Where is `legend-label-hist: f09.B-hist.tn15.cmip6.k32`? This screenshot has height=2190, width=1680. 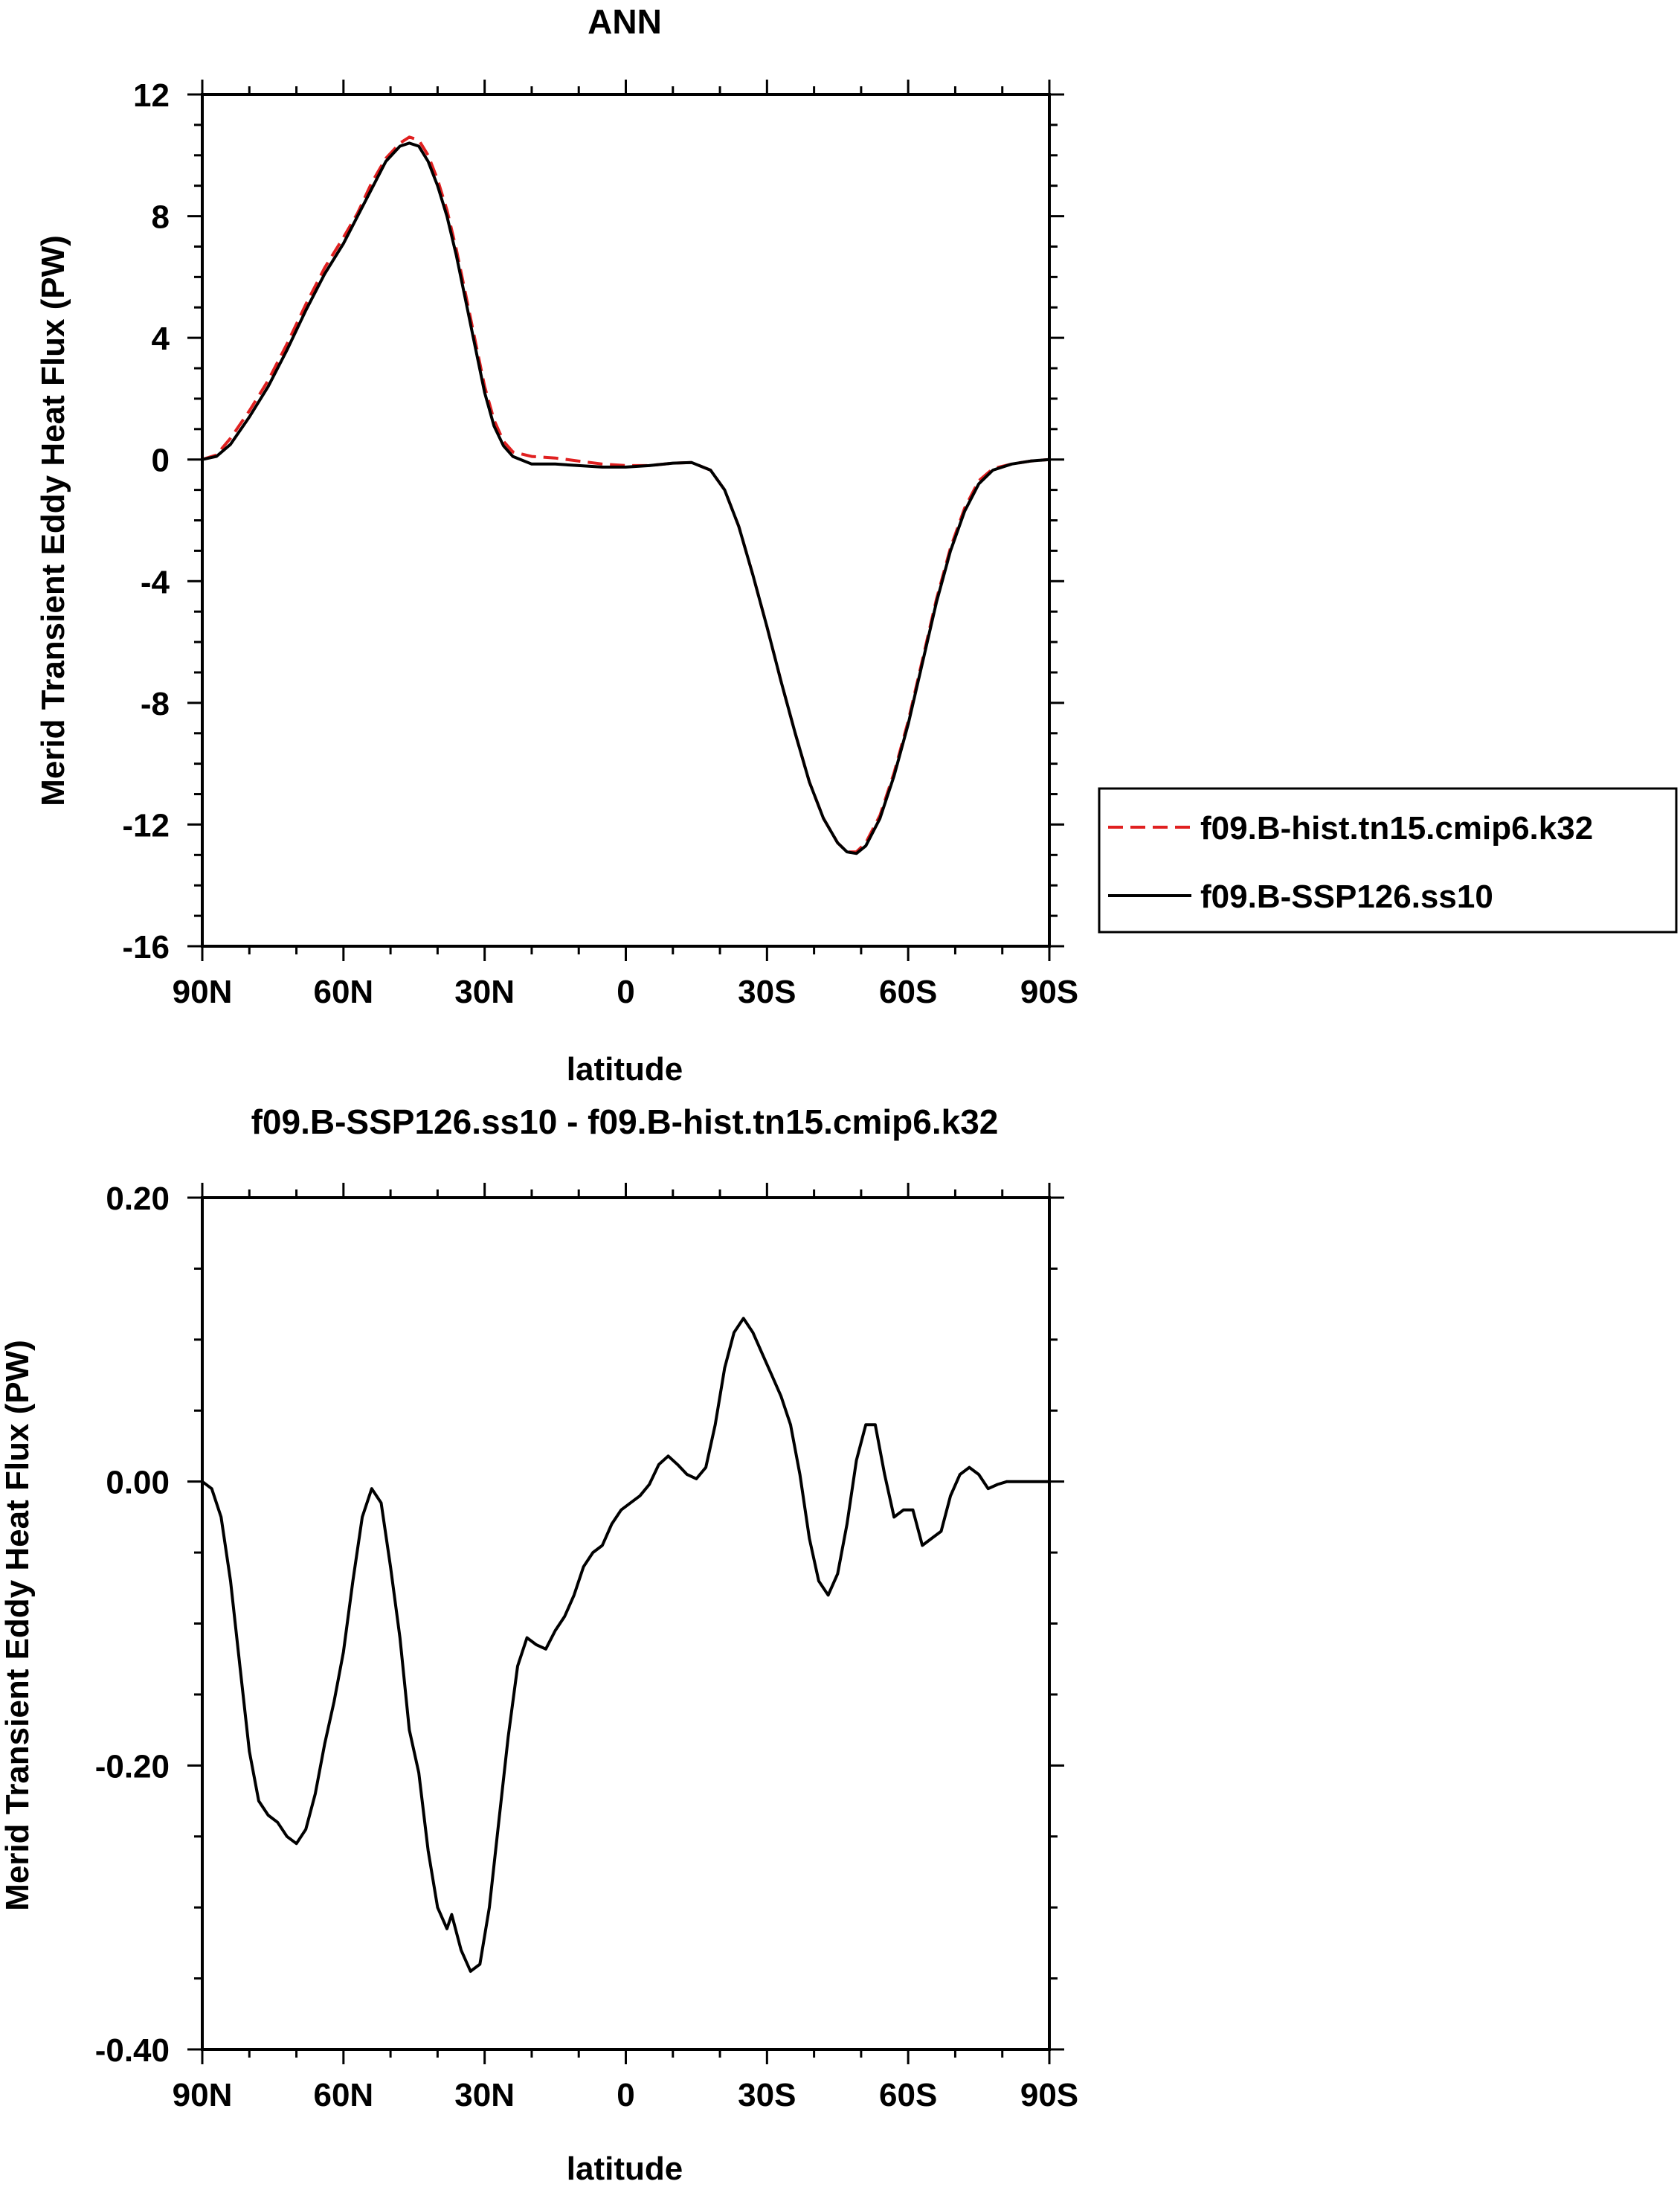 legend-label-hist: f09.B-hist.tn15.cmip6.k32 is located at coordinates (1396, 829).